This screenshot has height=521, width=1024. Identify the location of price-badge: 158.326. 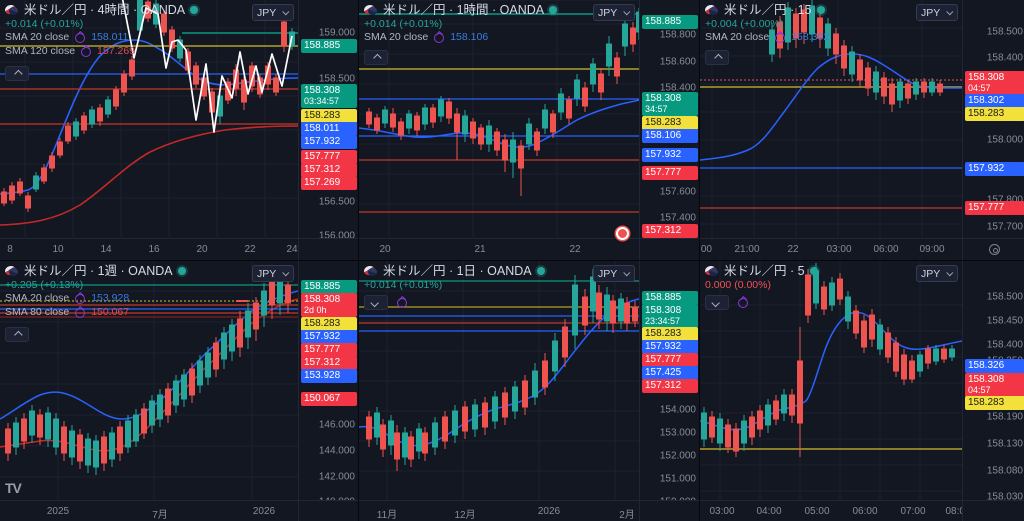
(994, 366).